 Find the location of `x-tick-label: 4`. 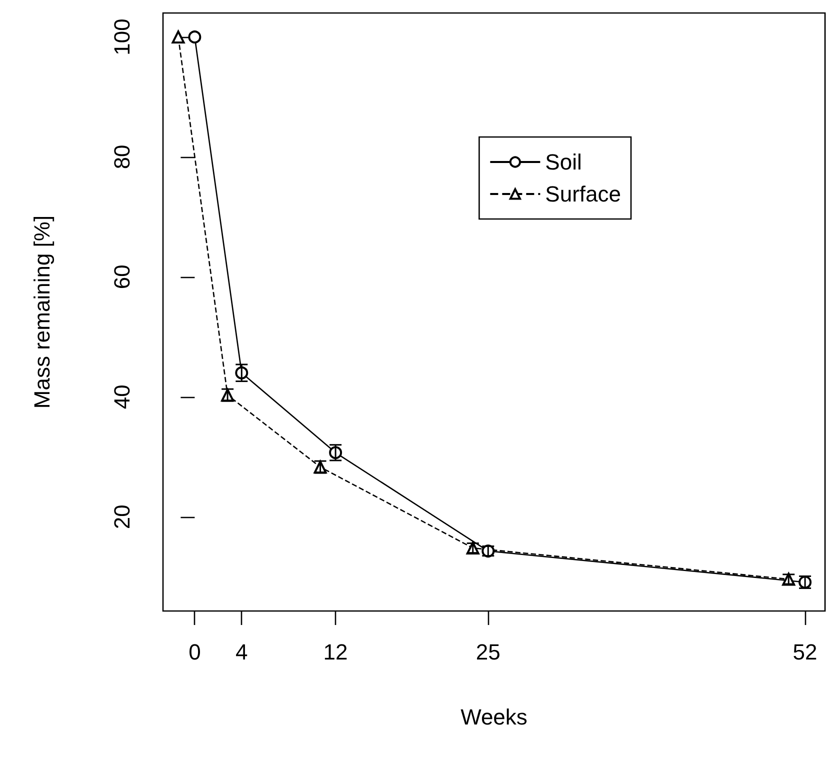

x-tick-label: 4 is located at coordinates (242, 652).